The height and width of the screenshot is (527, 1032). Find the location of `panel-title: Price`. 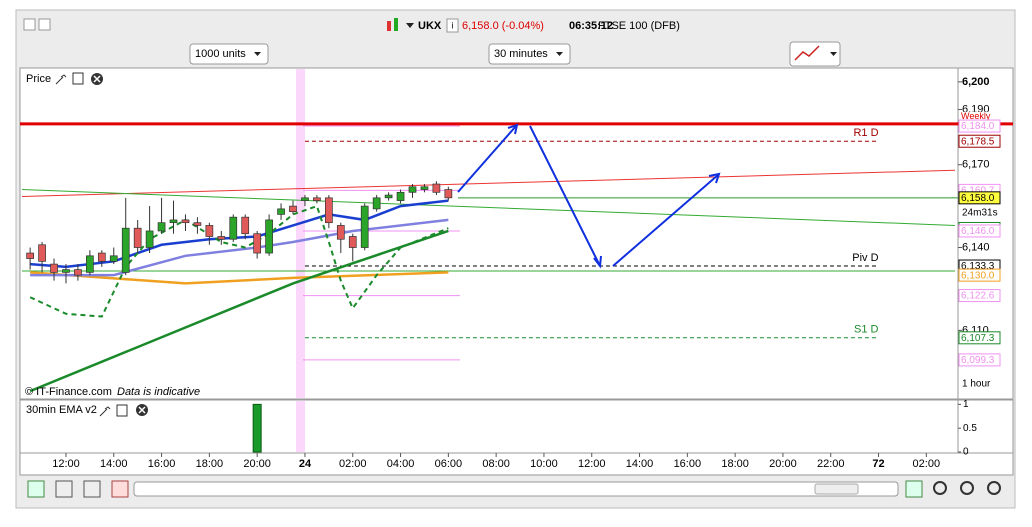

panel-title: Price is located at coordinates (38, 79).